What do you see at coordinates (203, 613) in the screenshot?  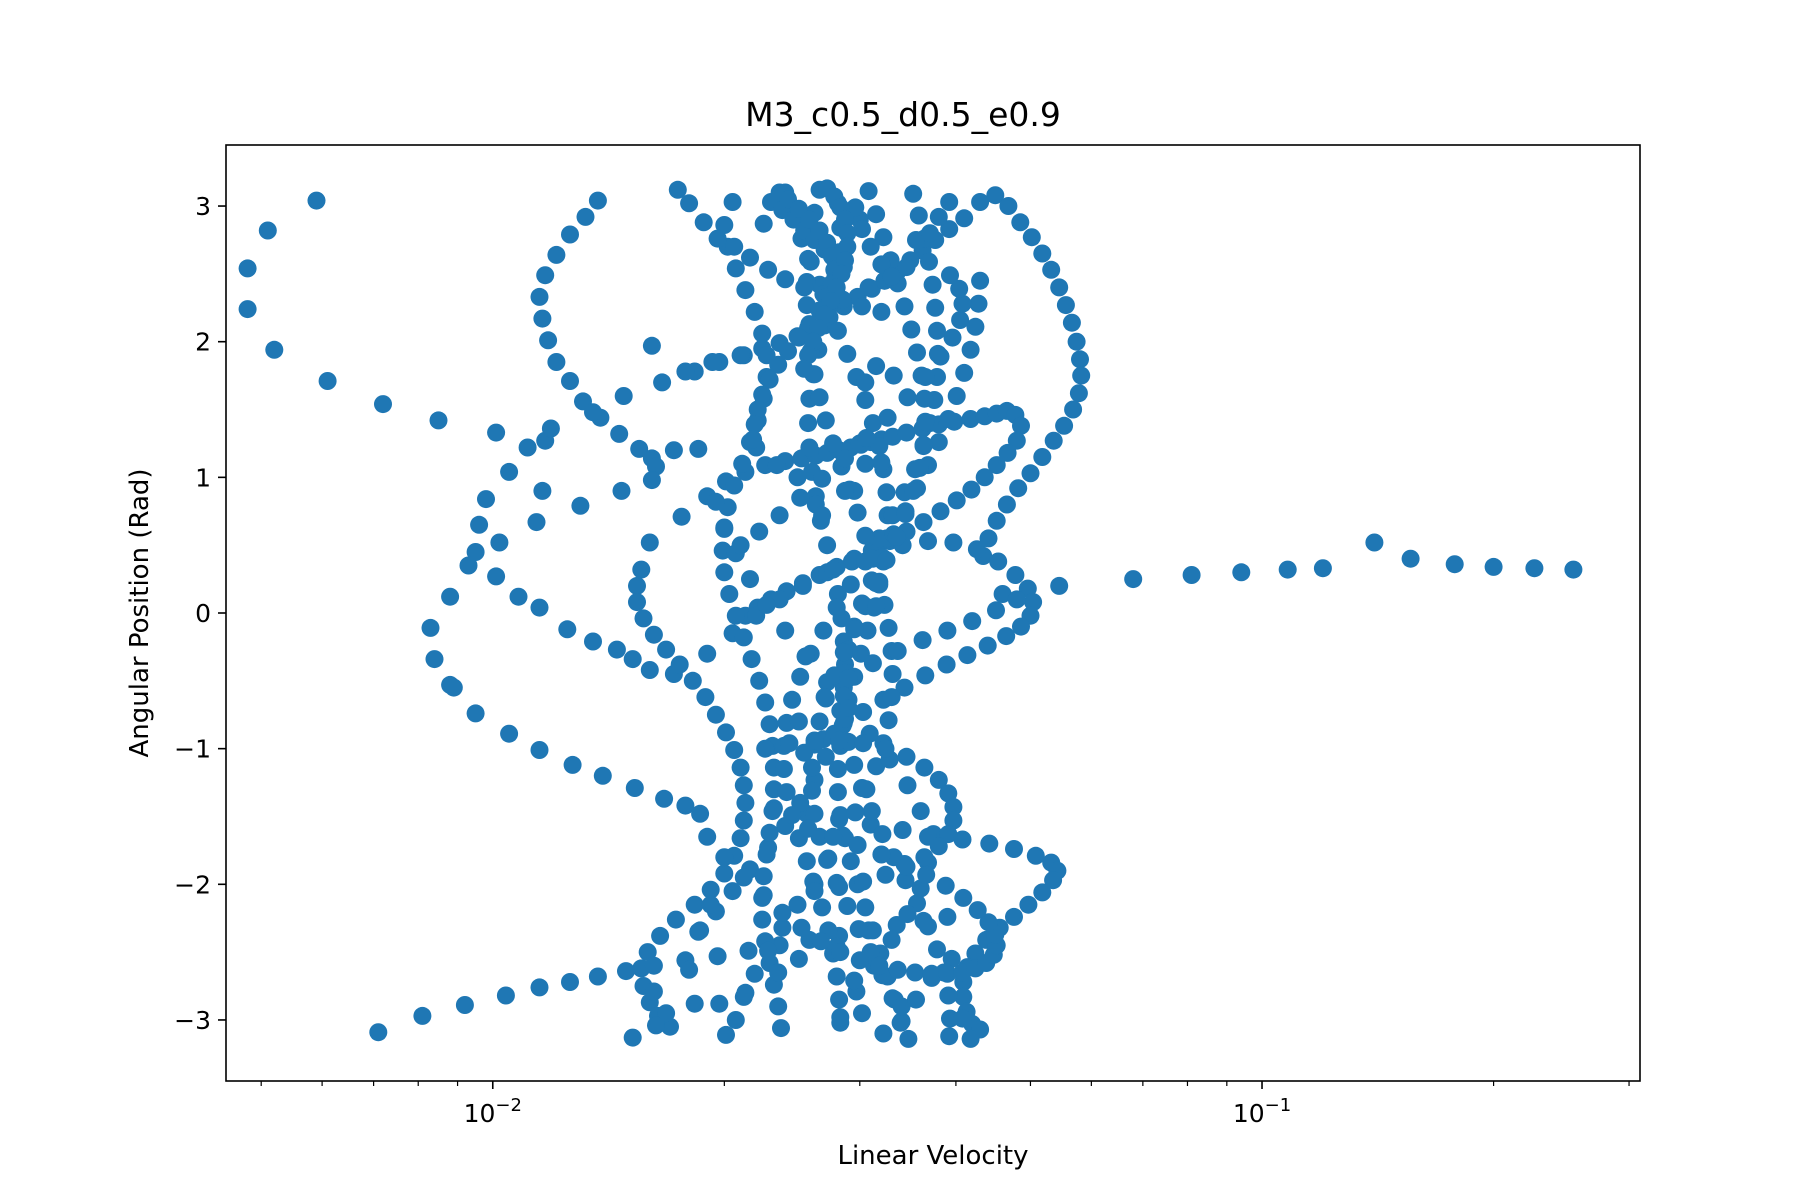 I see `y-tick-label: 0` at bounding box center [203, 613].